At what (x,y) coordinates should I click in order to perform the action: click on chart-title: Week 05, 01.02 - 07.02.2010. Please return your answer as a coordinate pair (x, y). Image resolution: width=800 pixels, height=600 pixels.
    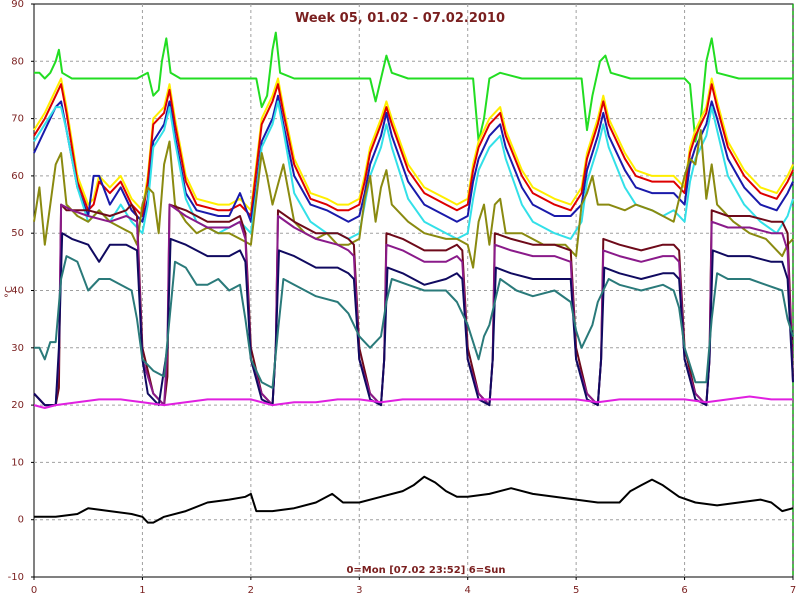
    Looking at the image, I should click on (400, 18).